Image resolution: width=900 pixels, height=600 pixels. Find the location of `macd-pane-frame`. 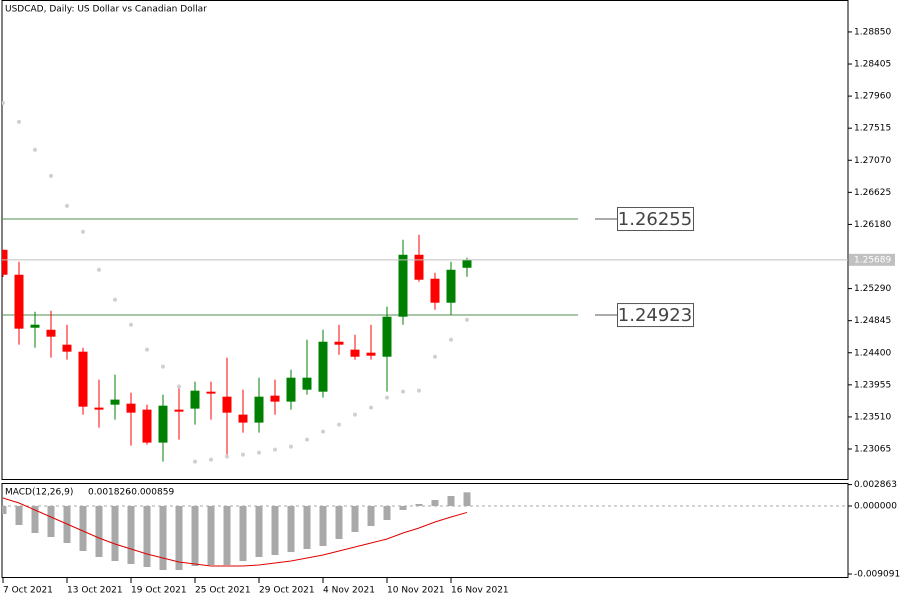

macd-pane-frame is located at coordinates (425, 530).